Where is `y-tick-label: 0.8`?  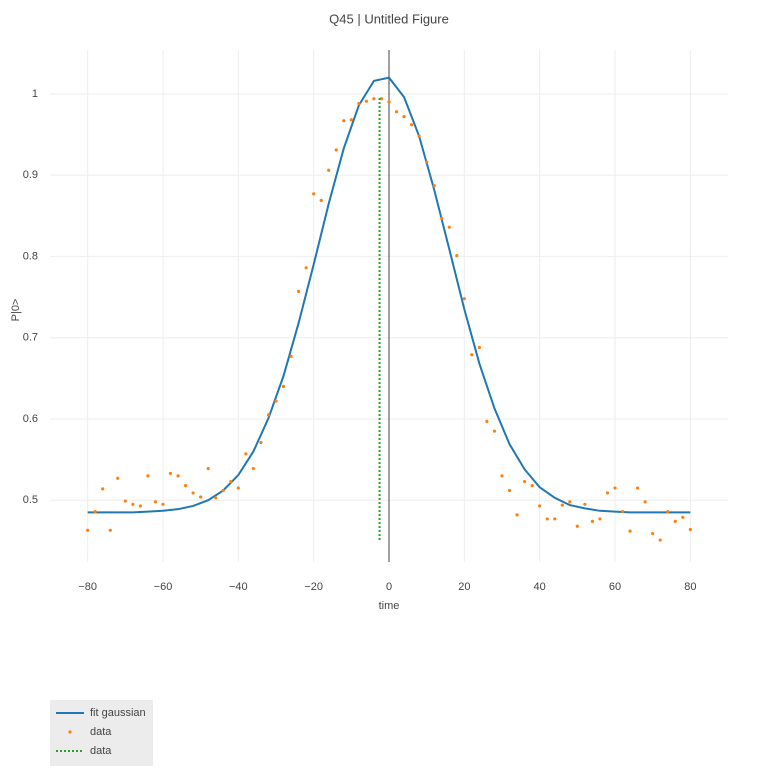
y-tick-label: 0.8 is located at coordinates (30, 256).